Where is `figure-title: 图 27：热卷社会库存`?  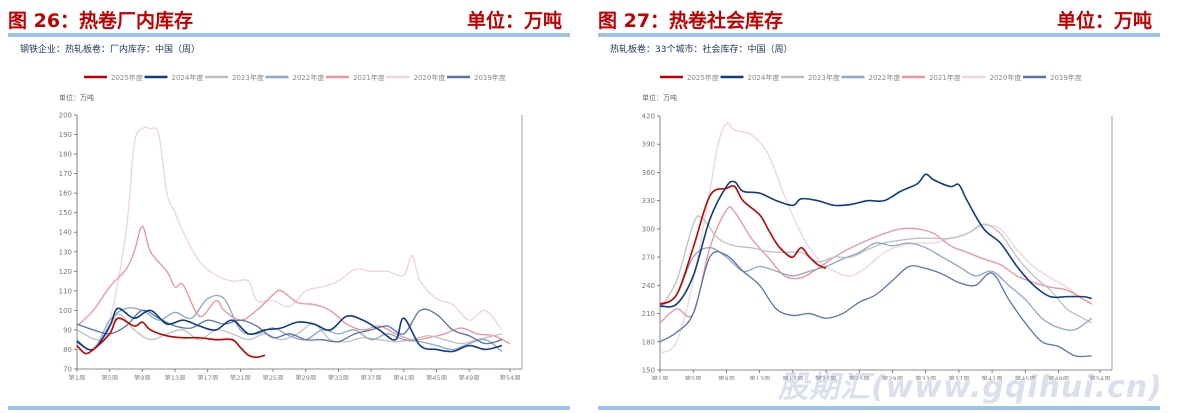 figure-title: 图 27：热卷社会库存 is located at coordinates (691, 21).